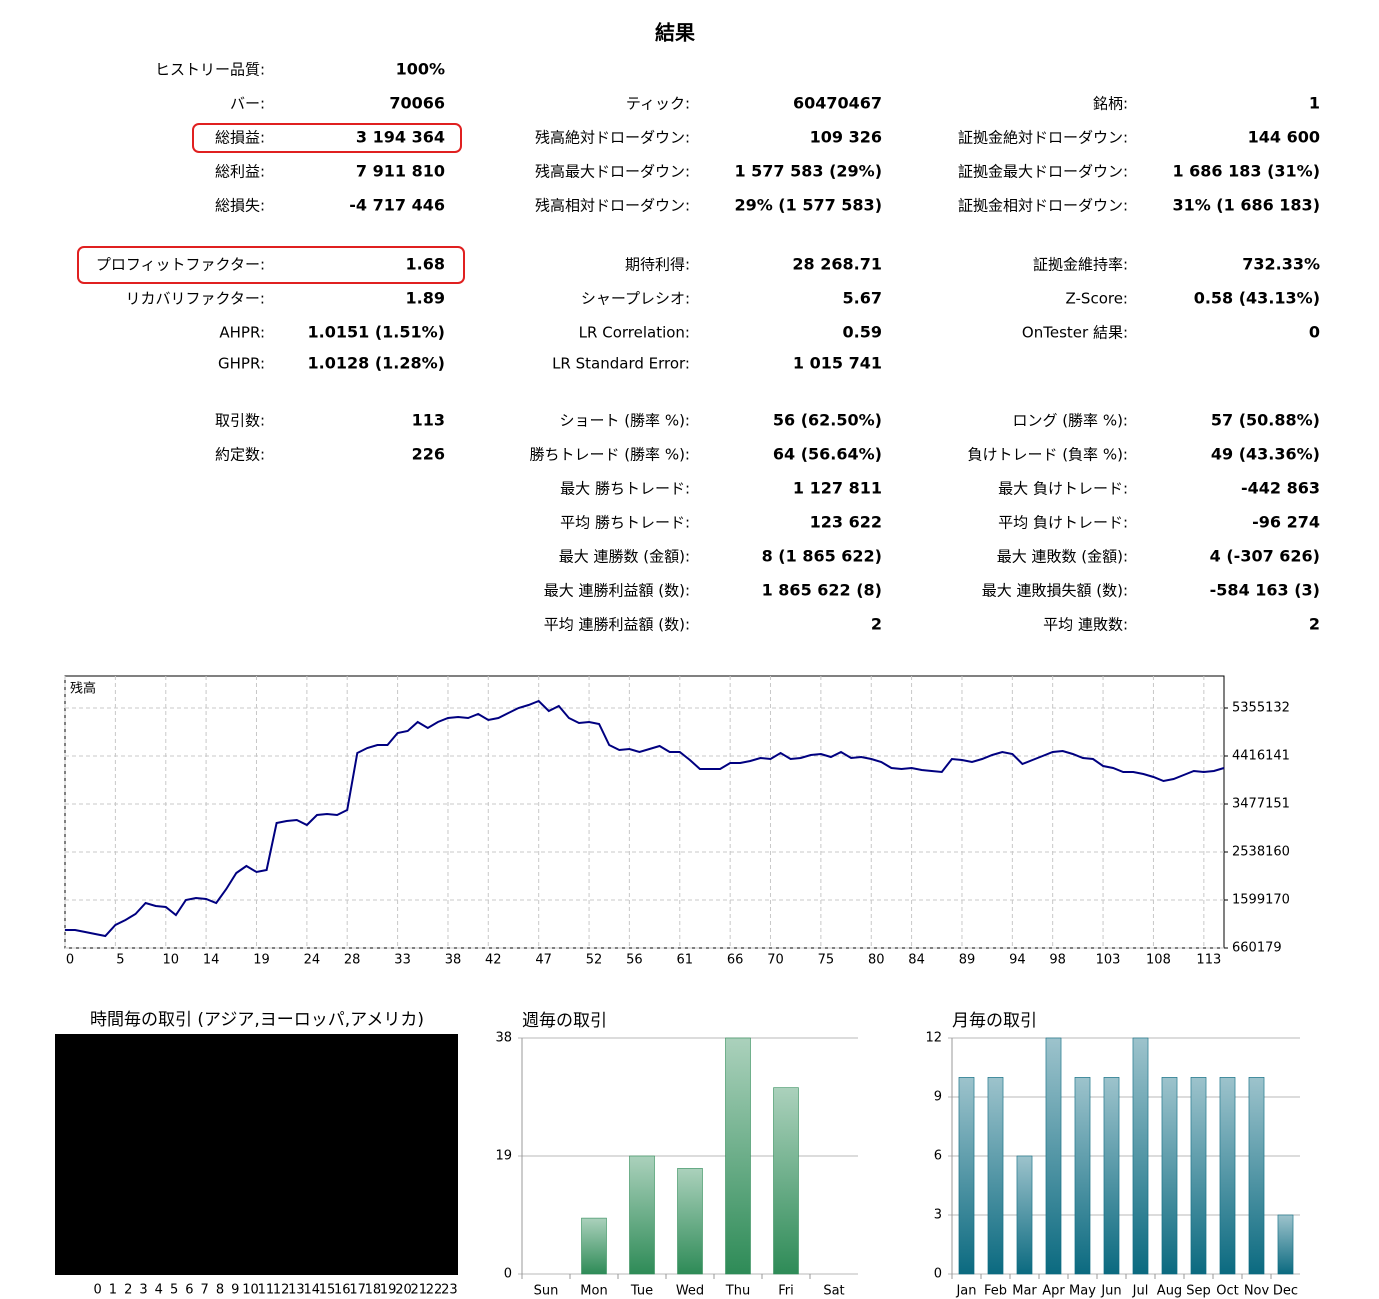 This screenshot has width=1379, height=1299. What do you see at coordinates (1169, 1291) in the screenshot?
I see `x-tick-label: Aug` at bounding box center [1169, 1291].